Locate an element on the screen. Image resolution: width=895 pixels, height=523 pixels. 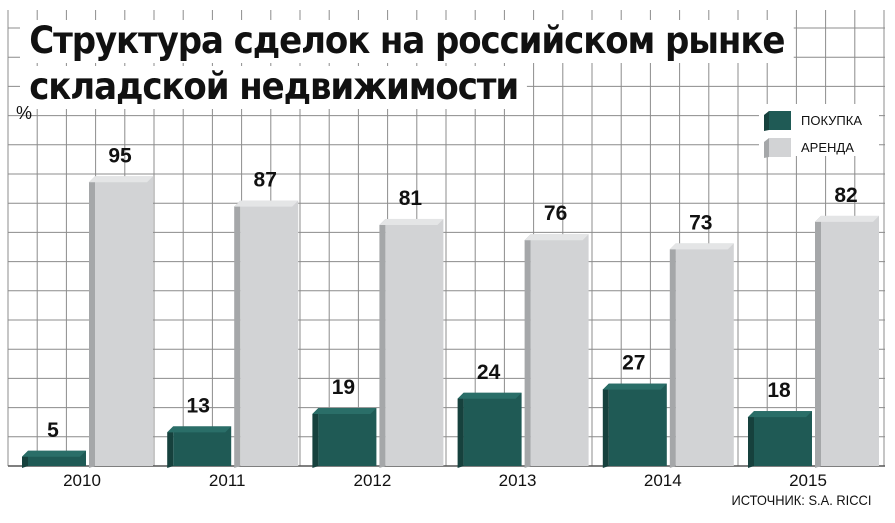
chart-title-line-1: Структура сделок на российском рынке is located at coordinates (407, 41).